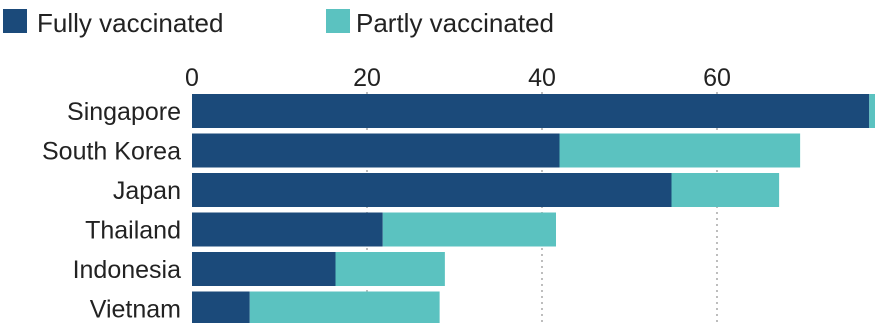 The height and width of the screenshot is (323, 875). I want to click on bar-singapore-fully-vaccinated, so click(531, 111).